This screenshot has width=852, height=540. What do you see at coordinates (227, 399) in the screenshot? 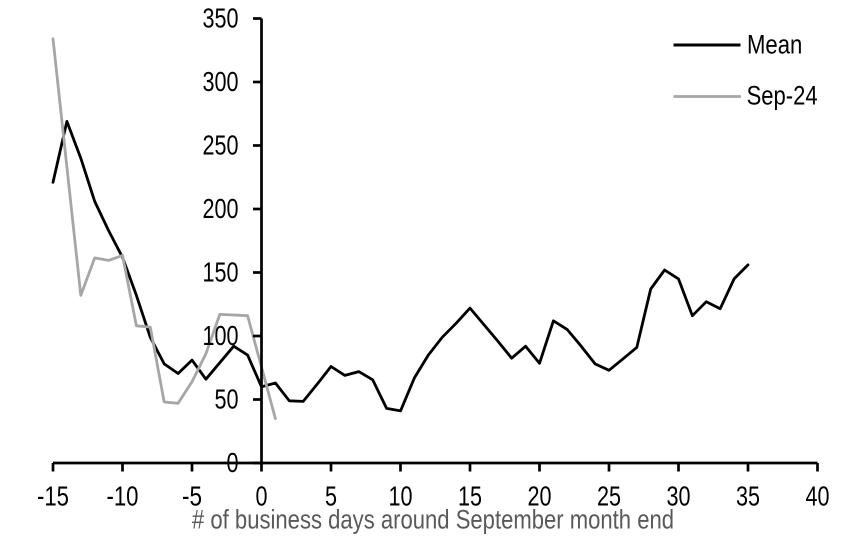
I see `svg-text: 50` at bounding box center [227, 399].